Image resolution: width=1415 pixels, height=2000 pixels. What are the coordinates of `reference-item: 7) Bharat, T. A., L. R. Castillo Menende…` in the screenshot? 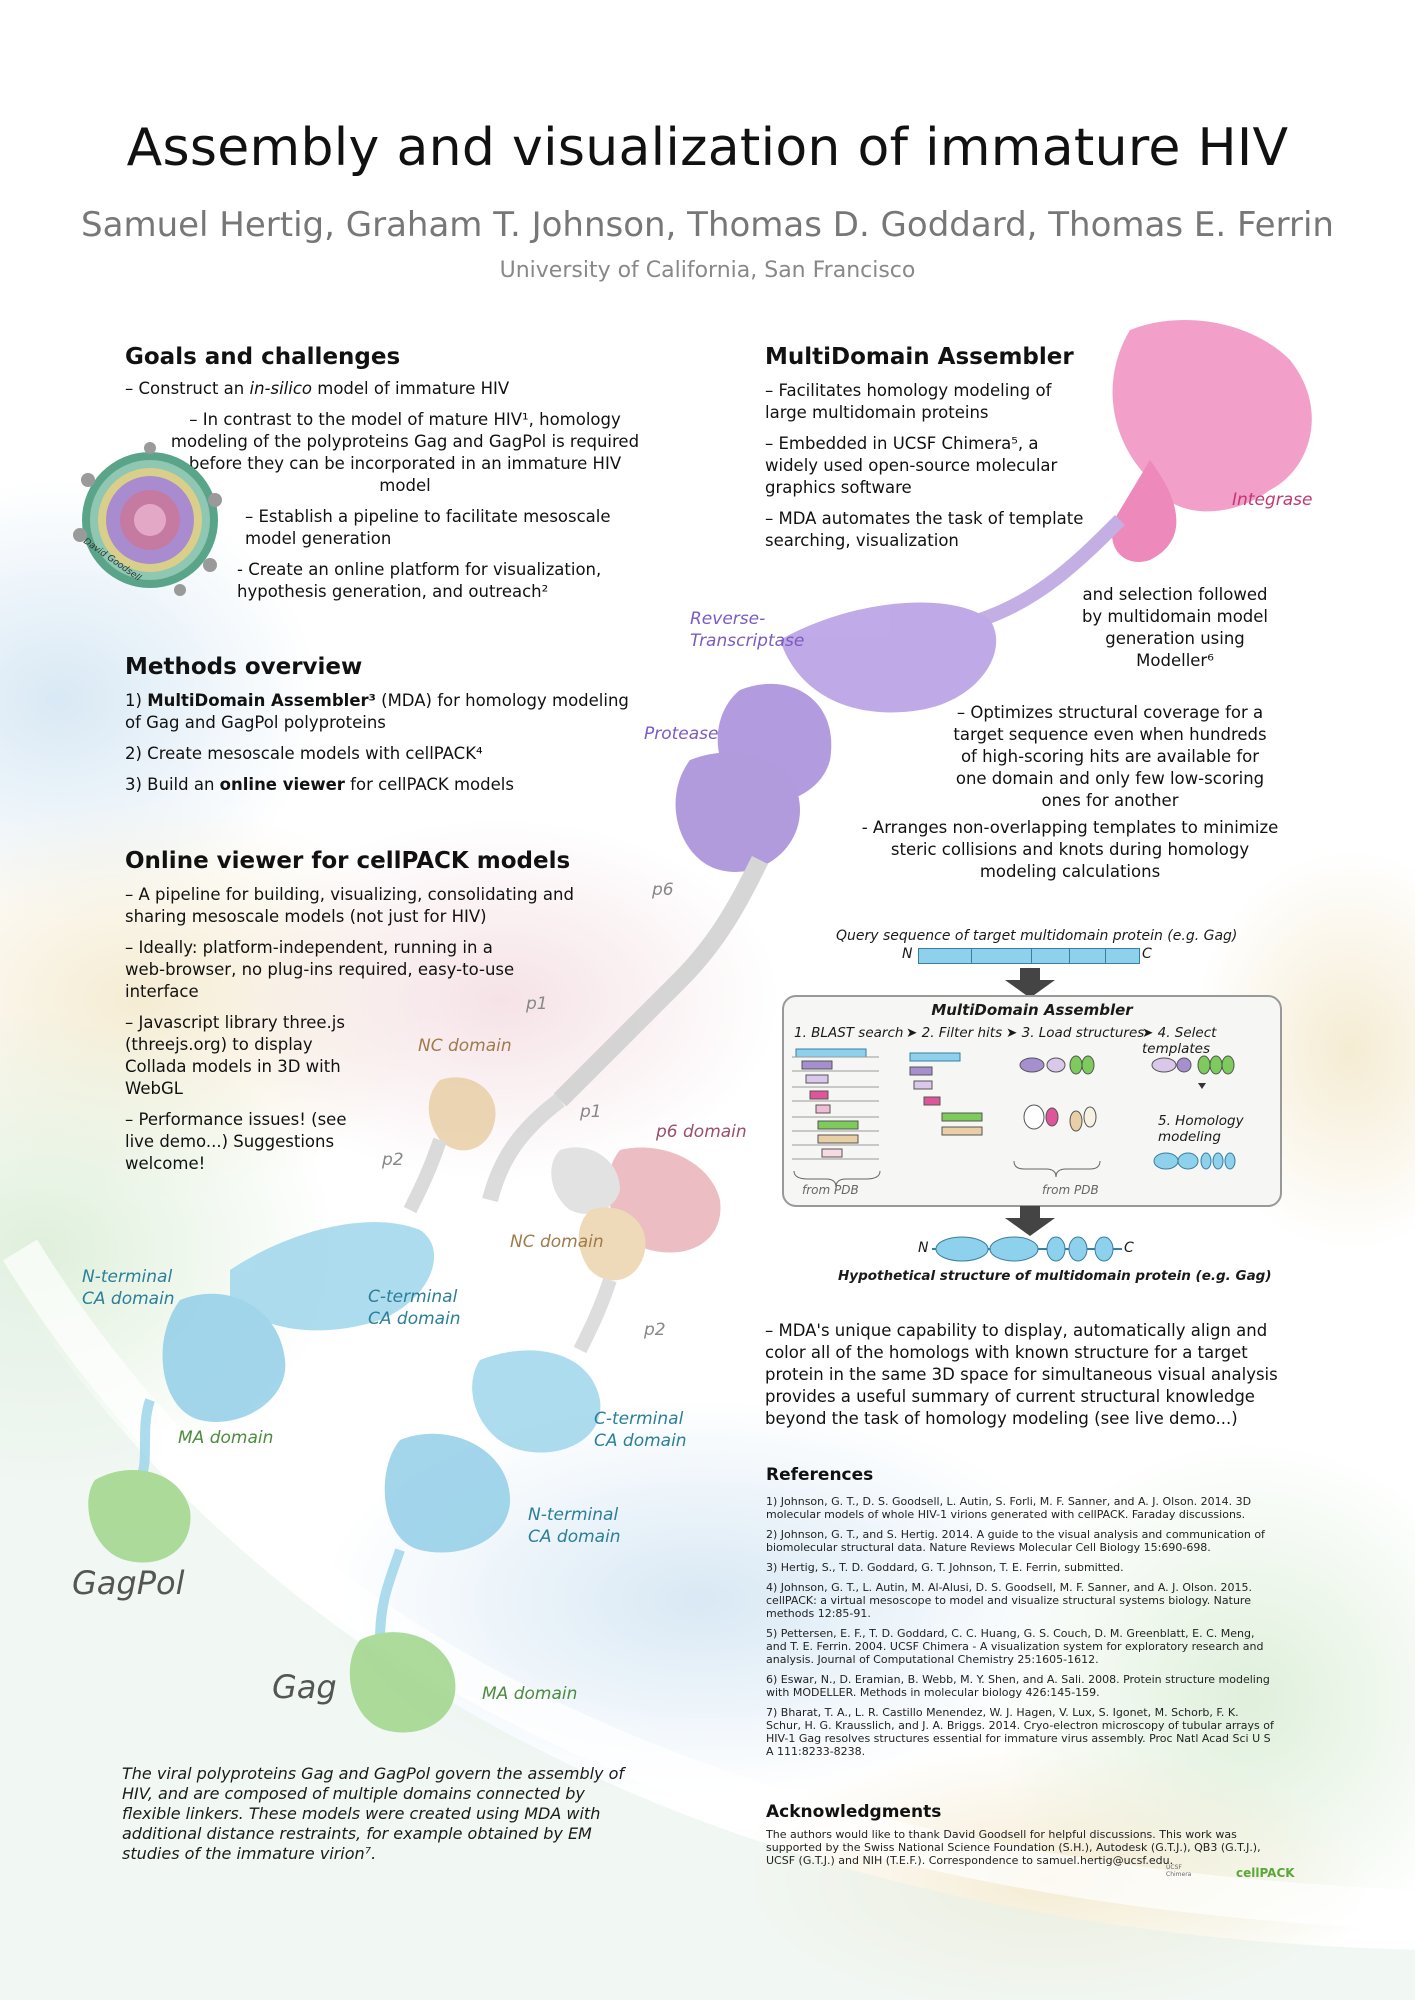 It's located at (1020, 1732).